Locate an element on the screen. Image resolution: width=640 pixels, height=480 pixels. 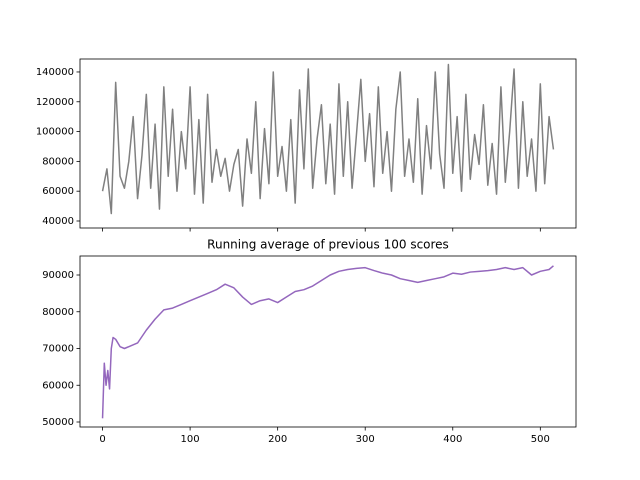
chart-title: Running average of previous 100 scores is located at coordinates (328, 245).